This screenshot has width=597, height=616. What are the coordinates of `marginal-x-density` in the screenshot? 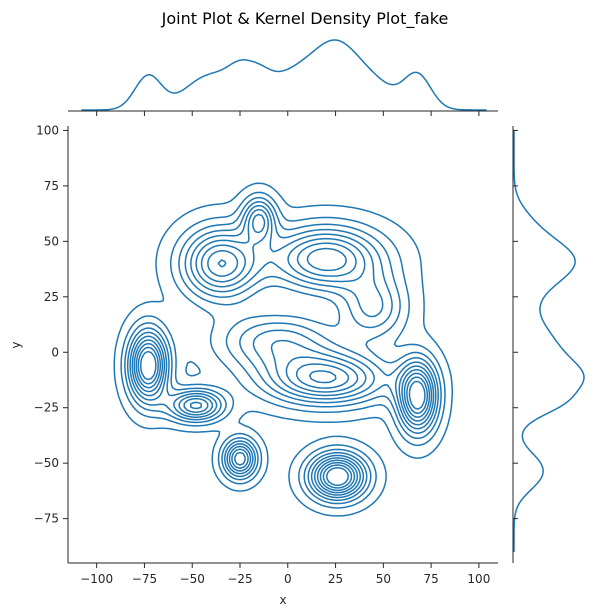 It's located at (283, 77).